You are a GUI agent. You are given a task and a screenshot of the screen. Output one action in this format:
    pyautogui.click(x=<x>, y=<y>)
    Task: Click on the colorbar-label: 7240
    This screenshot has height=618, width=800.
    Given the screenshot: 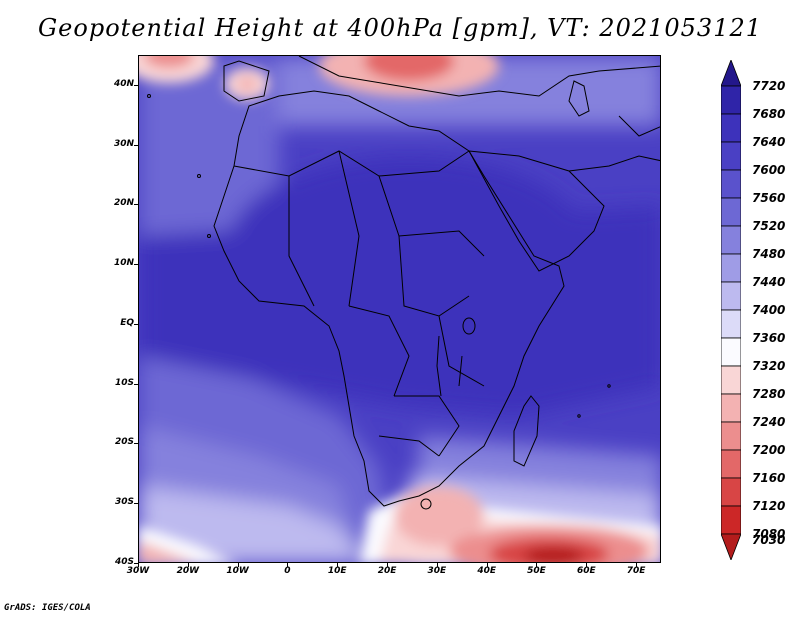 What is the action you would take?
    pyautogui.click(x=769, y=422)
    